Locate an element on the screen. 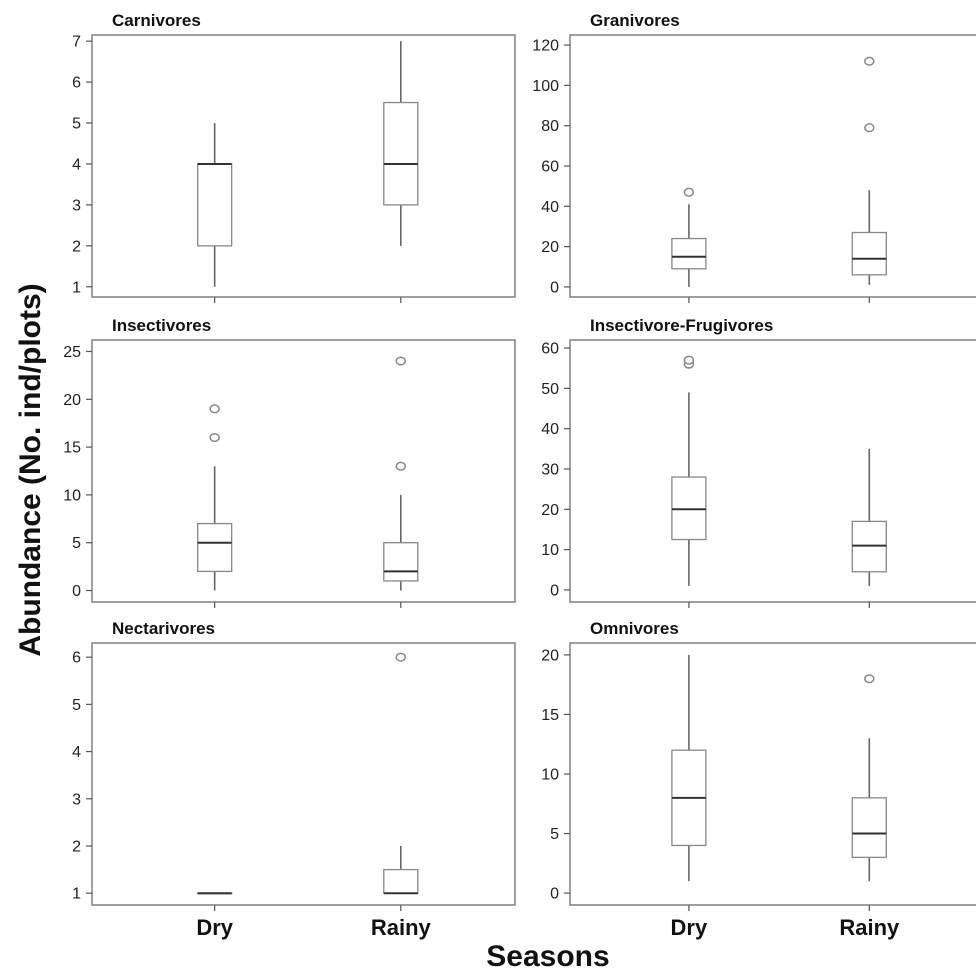 This screenshot has width=976, height=974. panel-carnivores: Carnivores 1 2 3 4 5 6 7 is located at coordinates (294, 157).